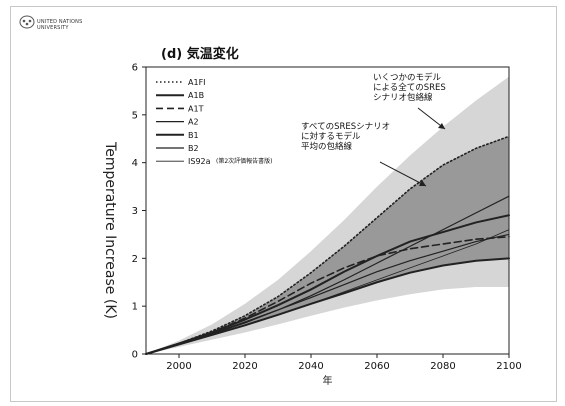 The height and width of the screenshot is (406, 565). What do you see at coordinates (328, 380) in the screenshot?
I see `x-axis-label: 年` at bounding box center [328, 380].